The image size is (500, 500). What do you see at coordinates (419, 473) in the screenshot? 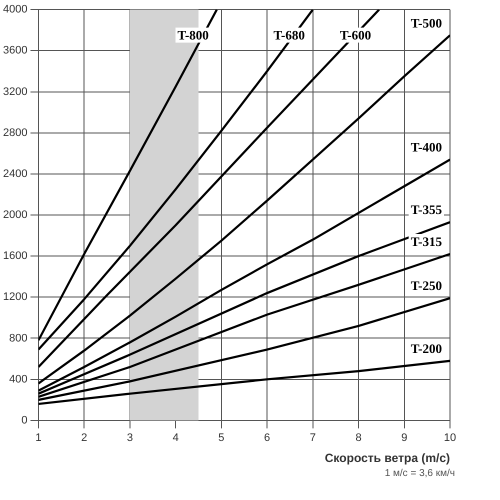
I see `text: 1 м/с = 3,6 км/ч` at bounding box center [419, 473].